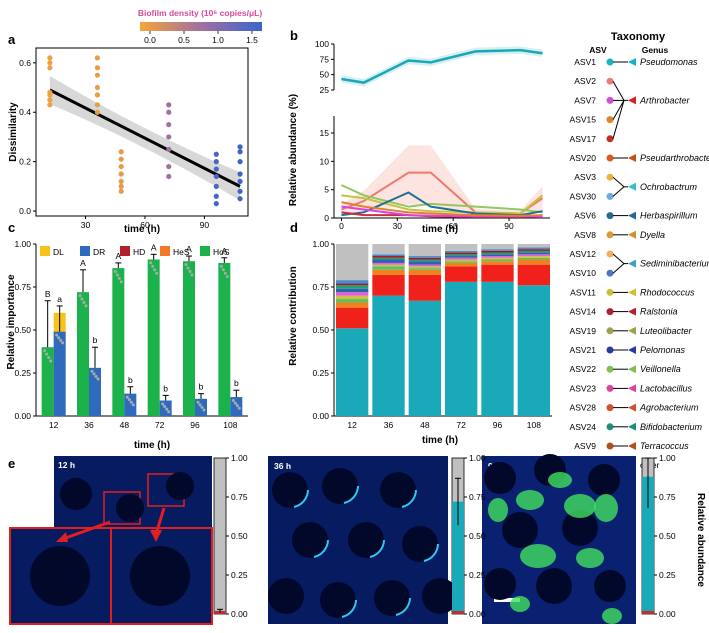  Describe the element at coordinates (583, 273) in the screenshot. I see `taxonomy-asv-label: ASV10` at that location.